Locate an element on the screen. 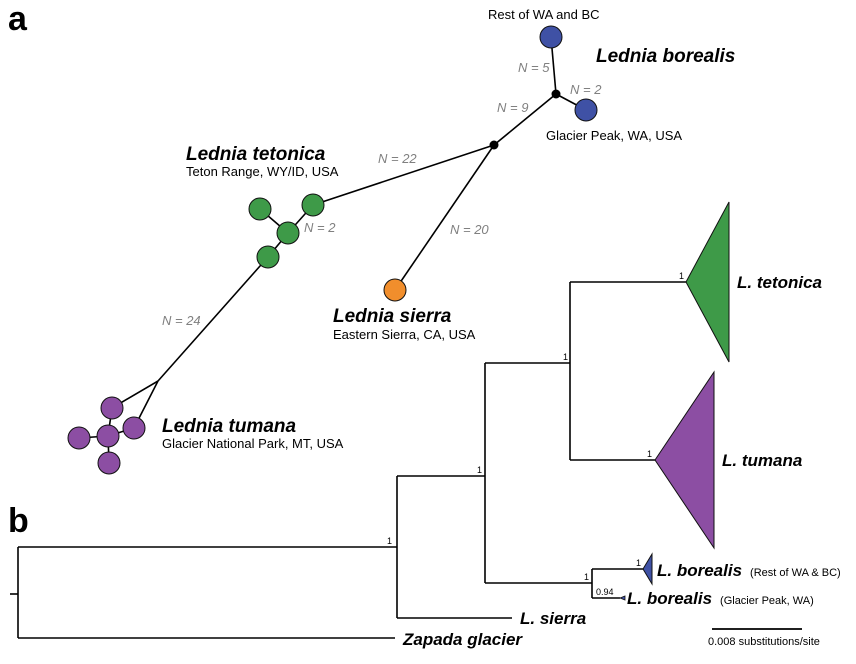 The width and height of the screenshot is (856, 664). panel-b-label: b is located at coordinates (18, 521).